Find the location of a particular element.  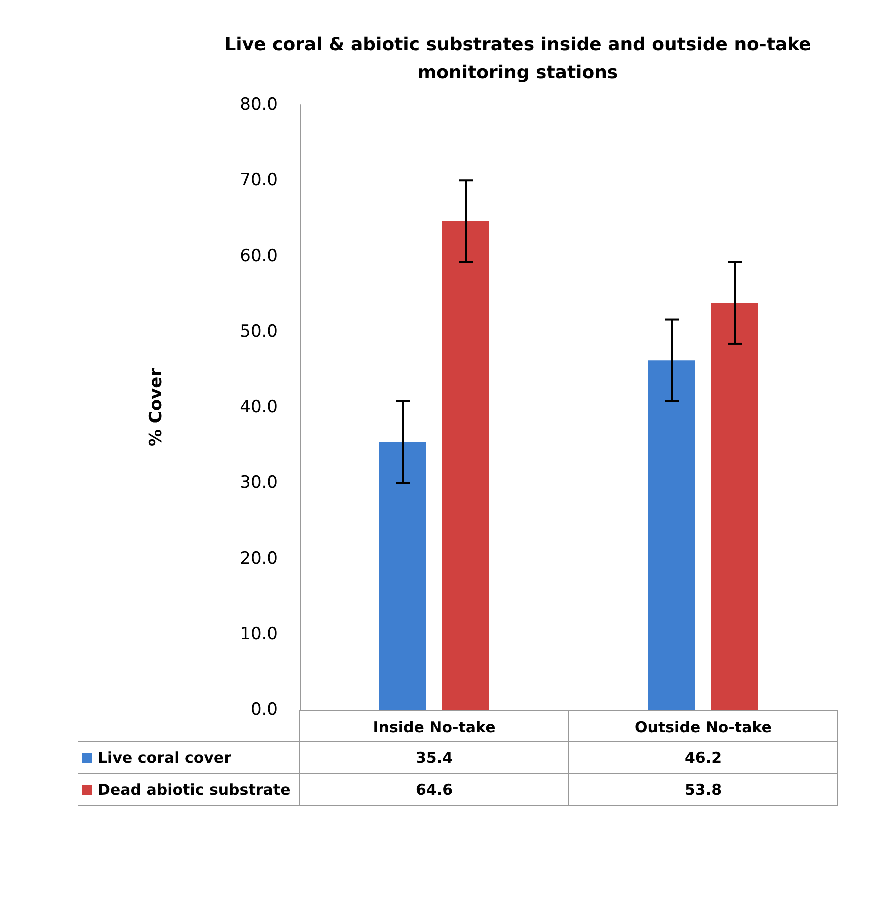

data-label: 53.8 is located at coordinates (703, 790).